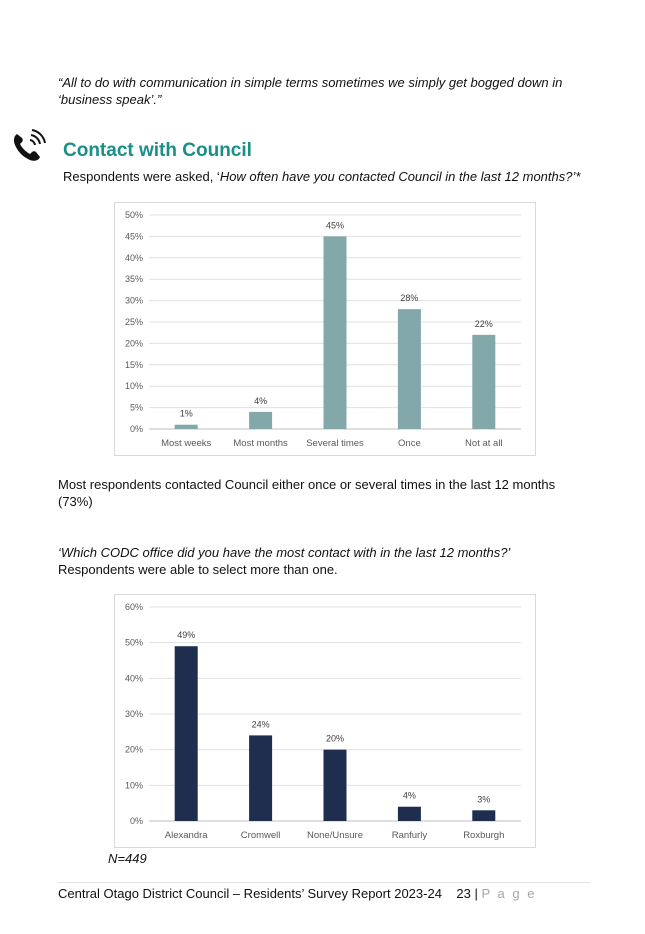  What do you see at coordinates (260, 443) in the screenshot?
I see `x-tick-label: Most months` at bounding box center [260, 443].